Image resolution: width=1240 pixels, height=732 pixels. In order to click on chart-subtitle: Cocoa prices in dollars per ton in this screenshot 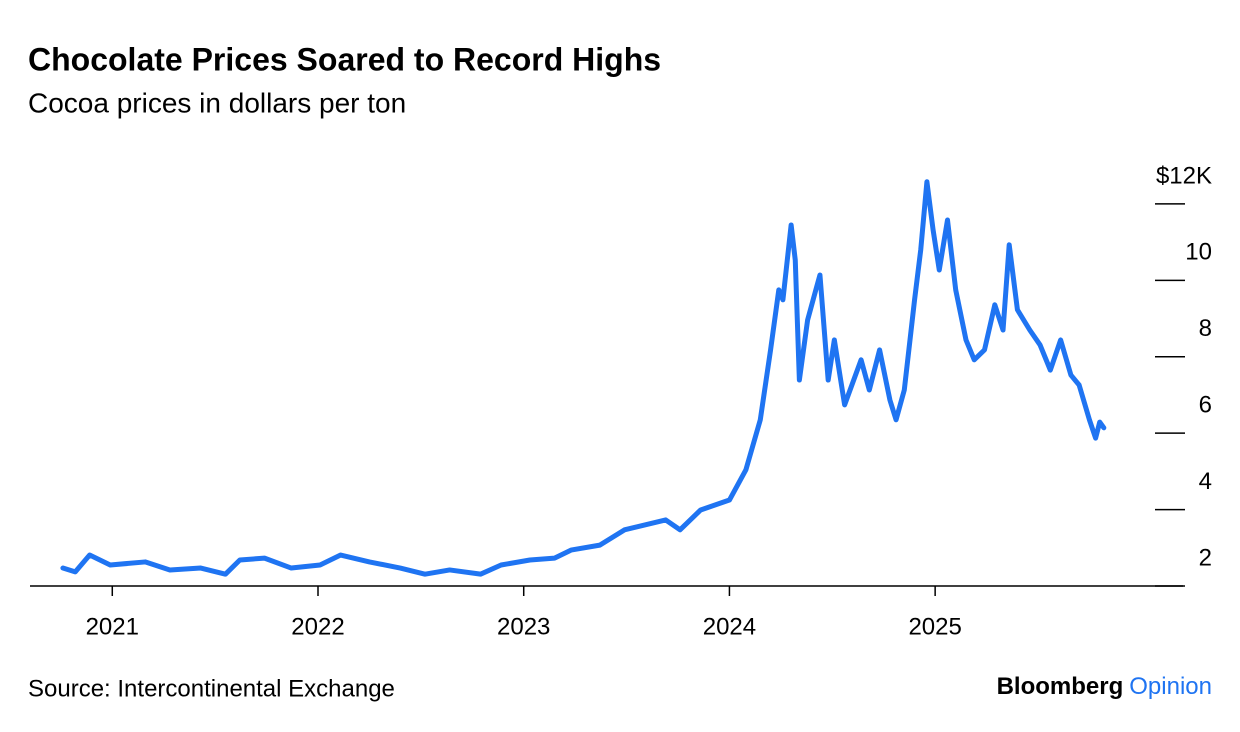, I will do `click(217, 102)`.